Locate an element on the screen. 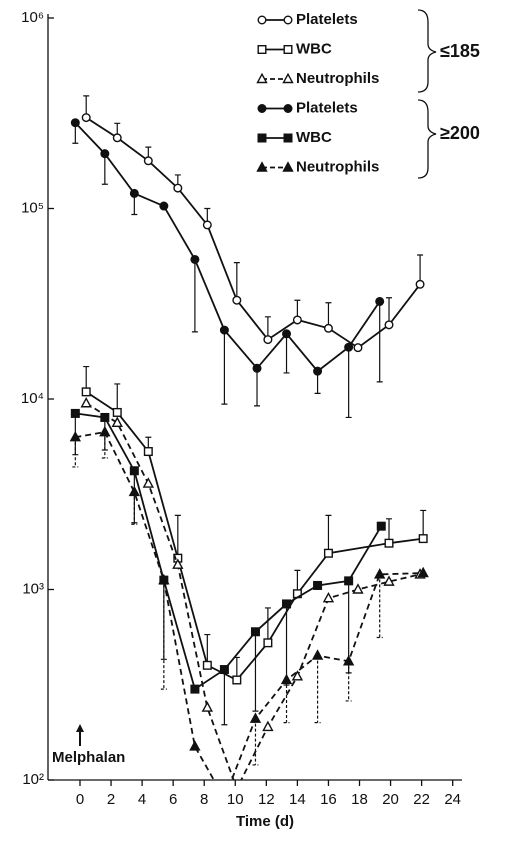 The height and width of the screenshot is (842, 505). x-tick-label: 4 is located at coordinates (142, 799).